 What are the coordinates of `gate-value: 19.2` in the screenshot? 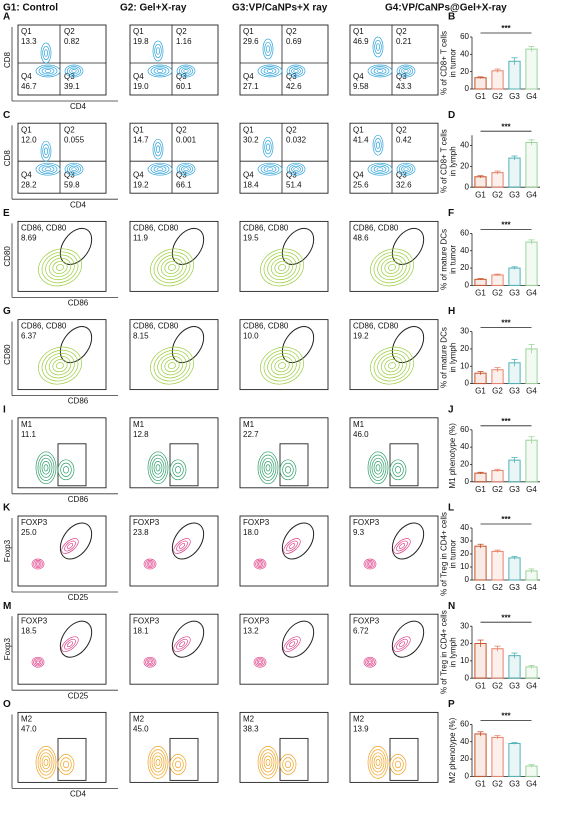 It's located at (361, 336).